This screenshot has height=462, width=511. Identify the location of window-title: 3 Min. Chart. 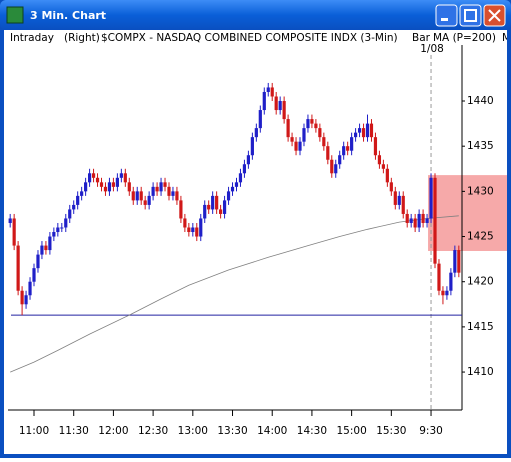
(68, 15).